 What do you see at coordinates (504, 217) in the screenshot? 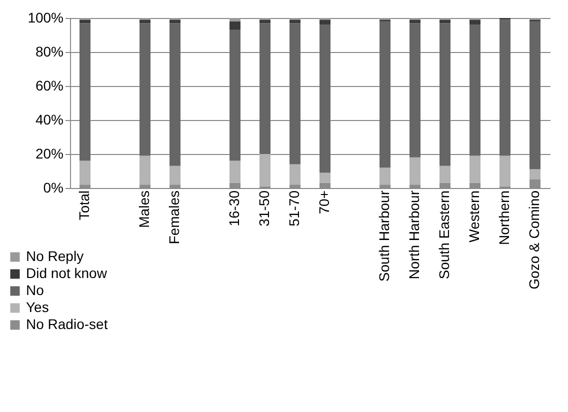
I see `x-tick-label: Northern` at bounding box center [504, 217].